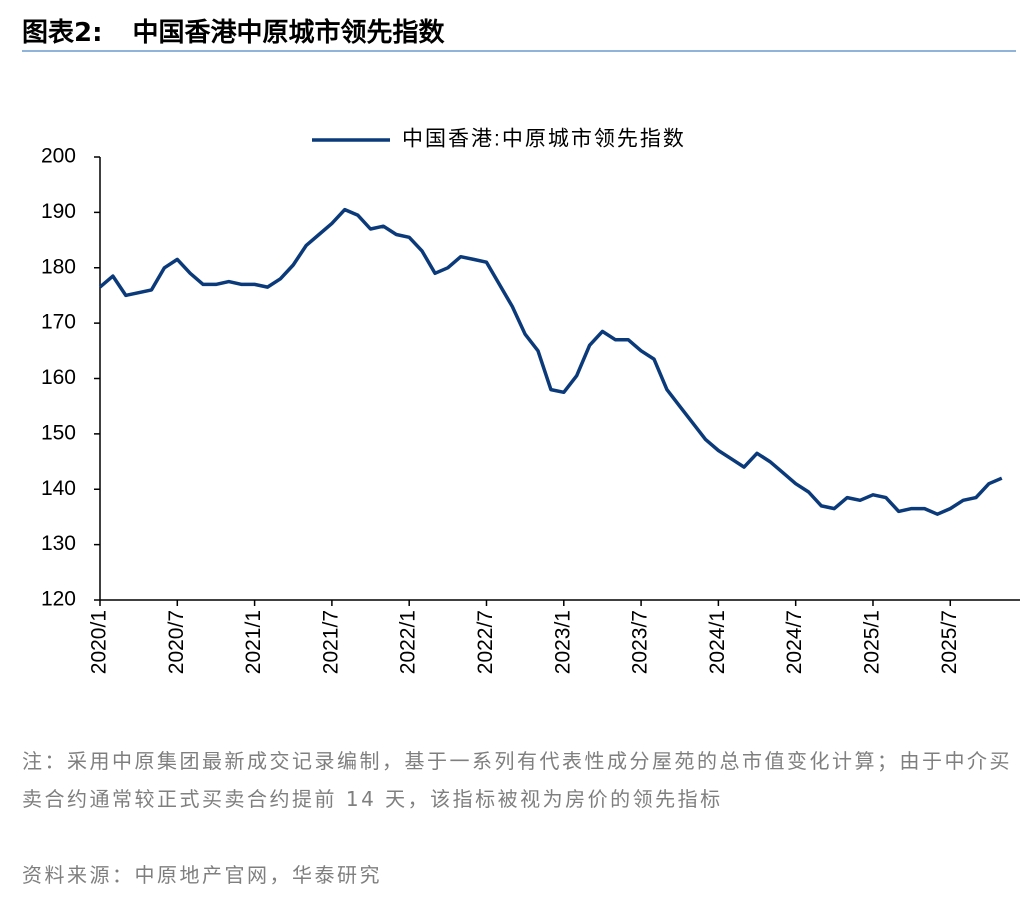  Describe the element at coordinates (562, 642) in the screenshot. I see `x-tick-label: 2023/1` at that location.